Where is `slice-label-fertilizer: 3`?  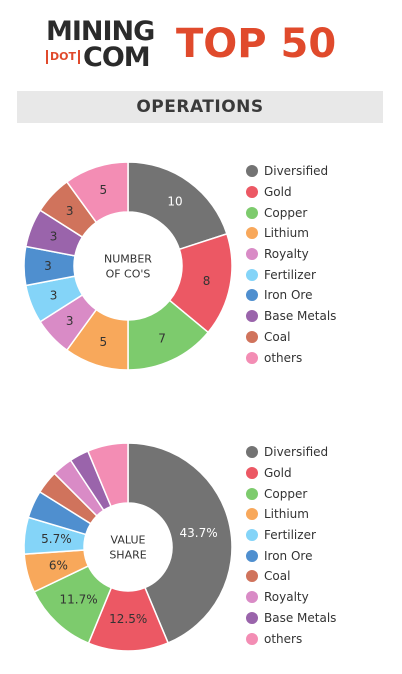 slice-label-fertilizer: 3 is located at coordinates (54, 295).